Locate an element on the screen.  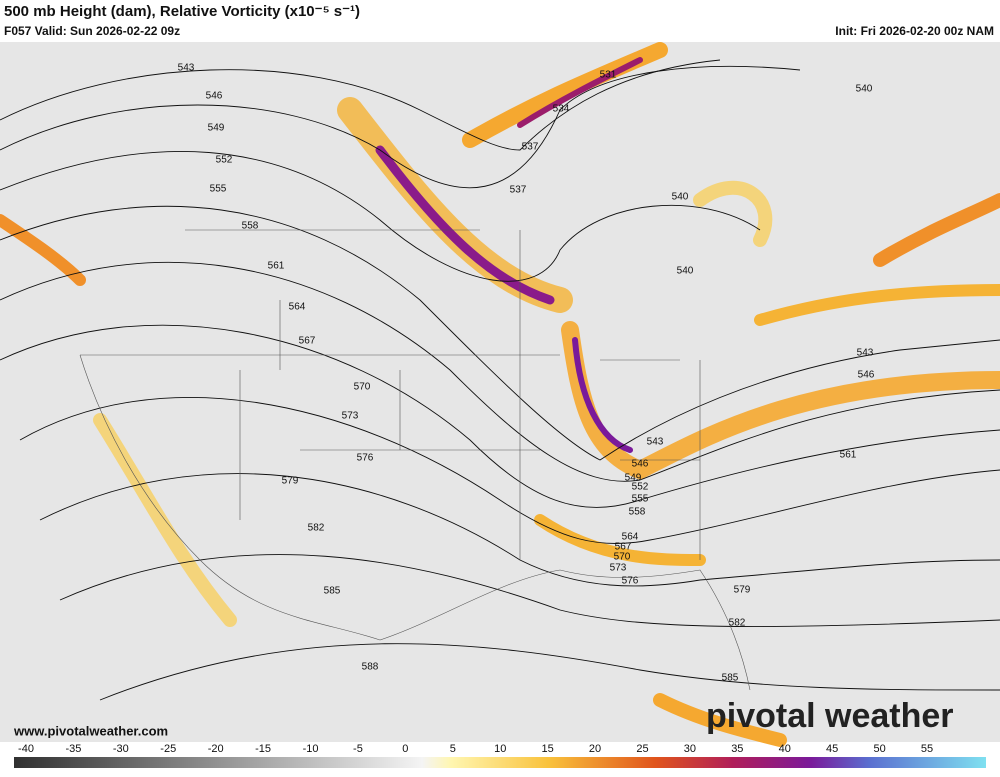
logo: pivotal weather is located at coordinates (830, 716).